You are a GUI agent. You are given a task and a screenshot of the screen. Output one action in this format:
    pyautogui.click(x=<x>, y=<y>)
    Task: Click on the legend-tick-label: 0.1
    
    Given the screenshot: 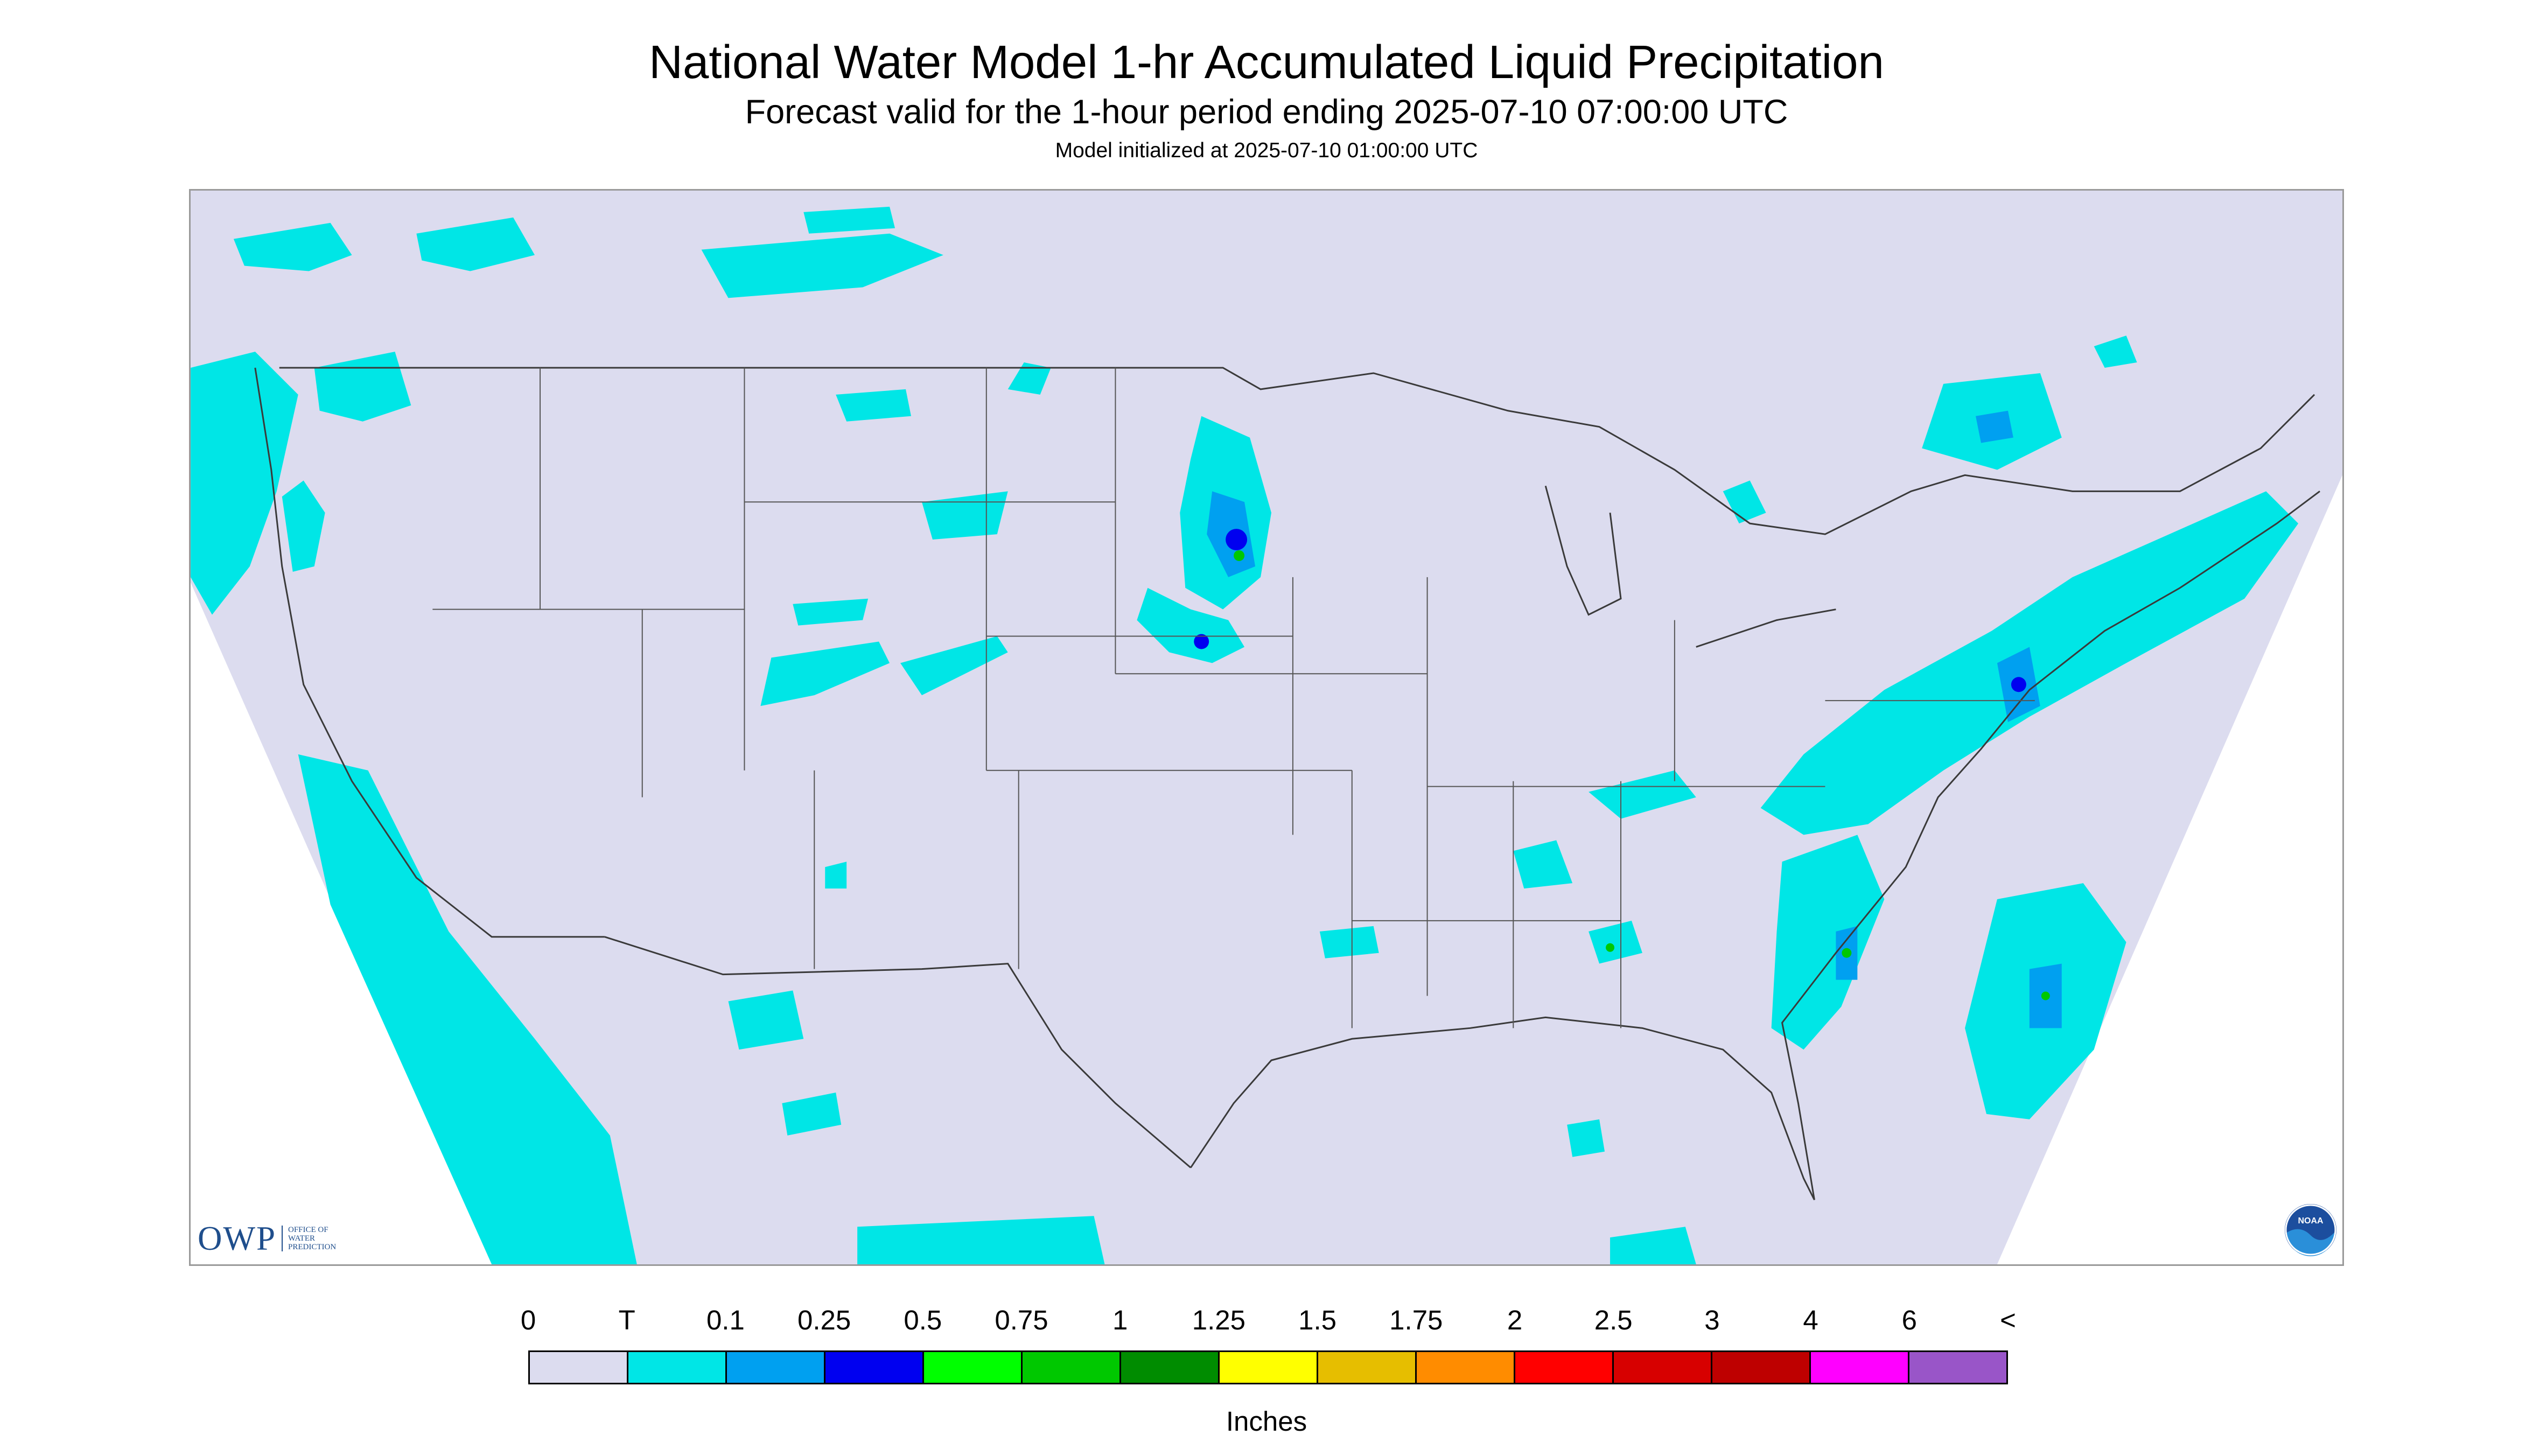 What is the action you would take?
    pyautogui.click(x=725, y=1320)
    